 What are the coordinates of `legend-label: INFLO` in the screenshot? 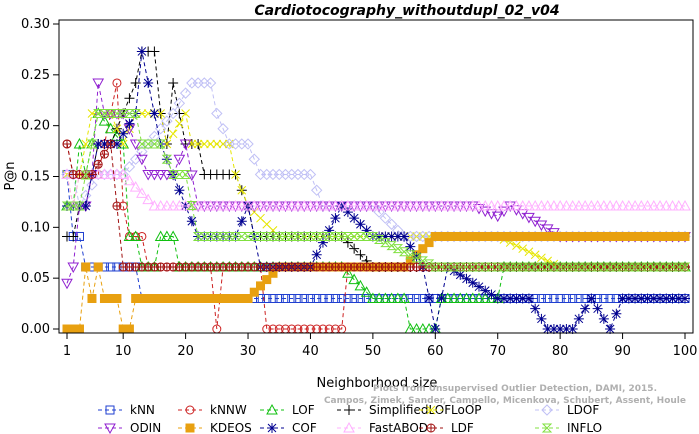 It's located at (584, 427).